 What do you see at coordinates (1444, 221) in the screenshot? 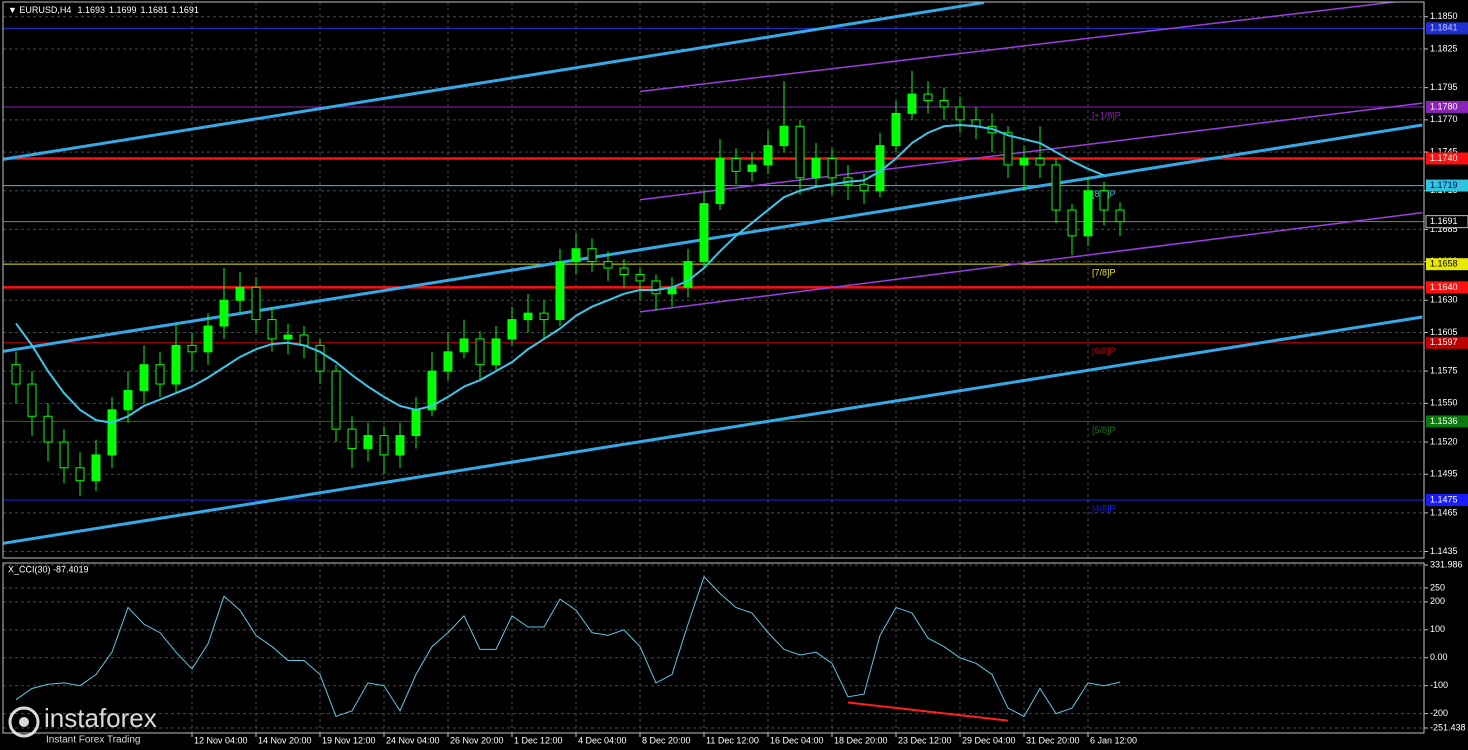
I see `level-label: 1.1691` at bounding box center [1444, 221].